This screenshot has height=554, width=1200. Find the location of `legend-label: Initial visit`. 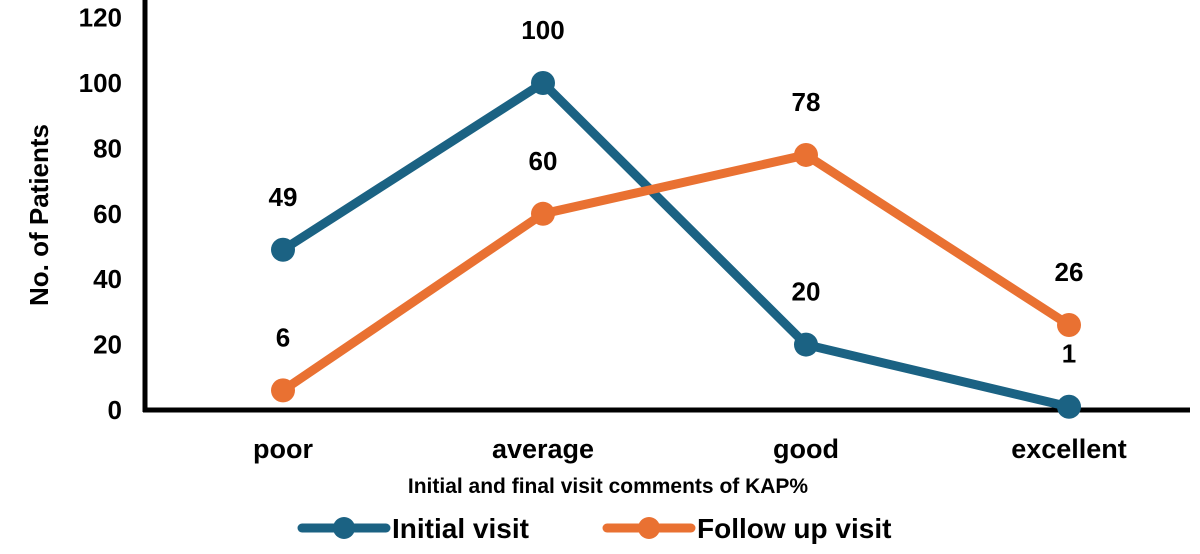

legend-label: Initial visit is located at coordinates (460, 528).